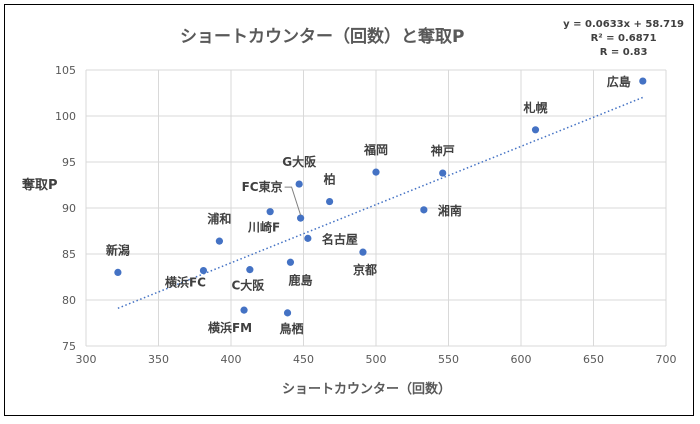 The width and height of the screenshot is (700, 424). What do you see at coordinates (623, 52) in the screenshot?
I see `r-text: R = 0.83` at bounding box center [623, 52].